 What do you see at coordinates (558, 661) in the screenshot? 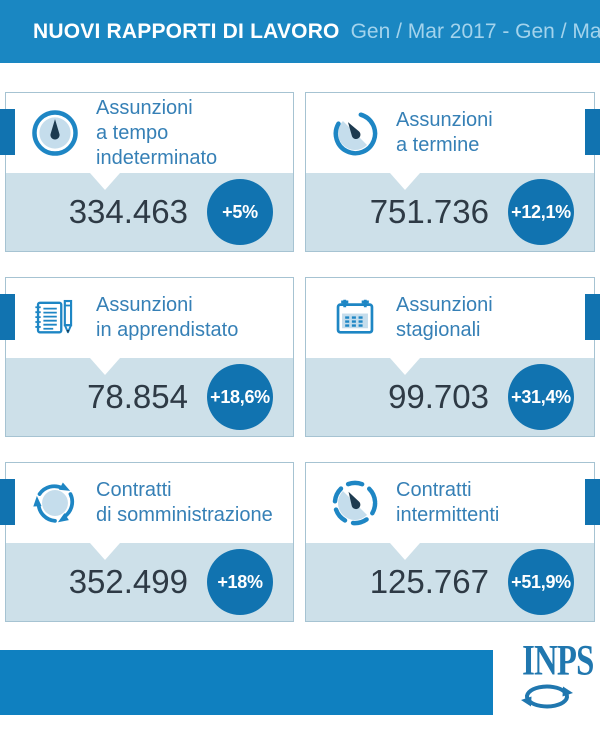
I see `inps-logo-text: INPS` at bounding box center [558, 661].